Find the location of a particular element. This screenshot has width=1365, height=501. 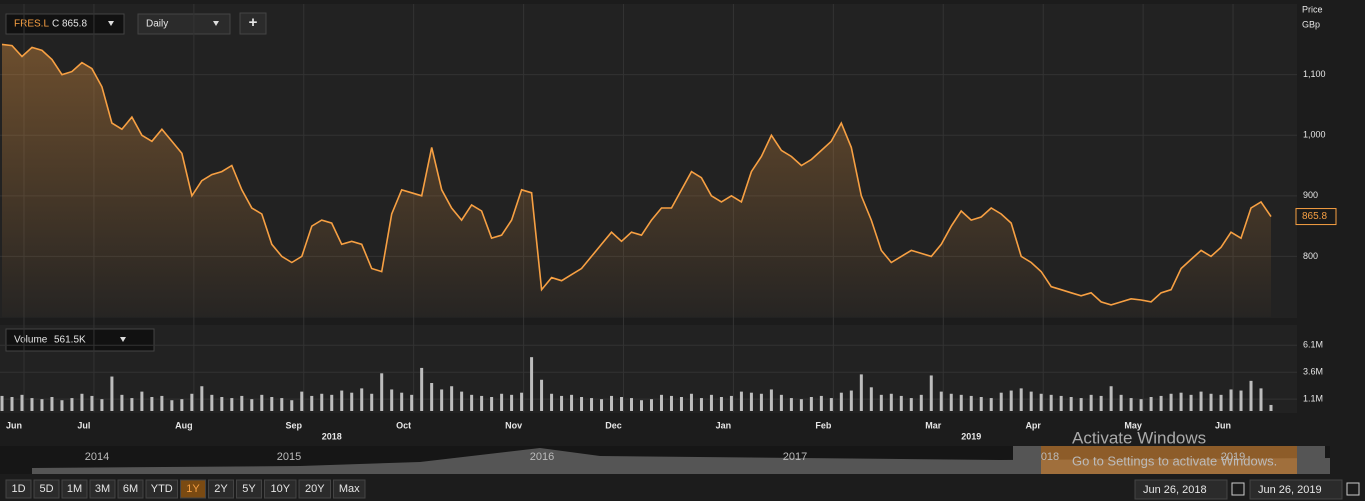

x-tick-label: Aug is located at coordinates (184, 425).